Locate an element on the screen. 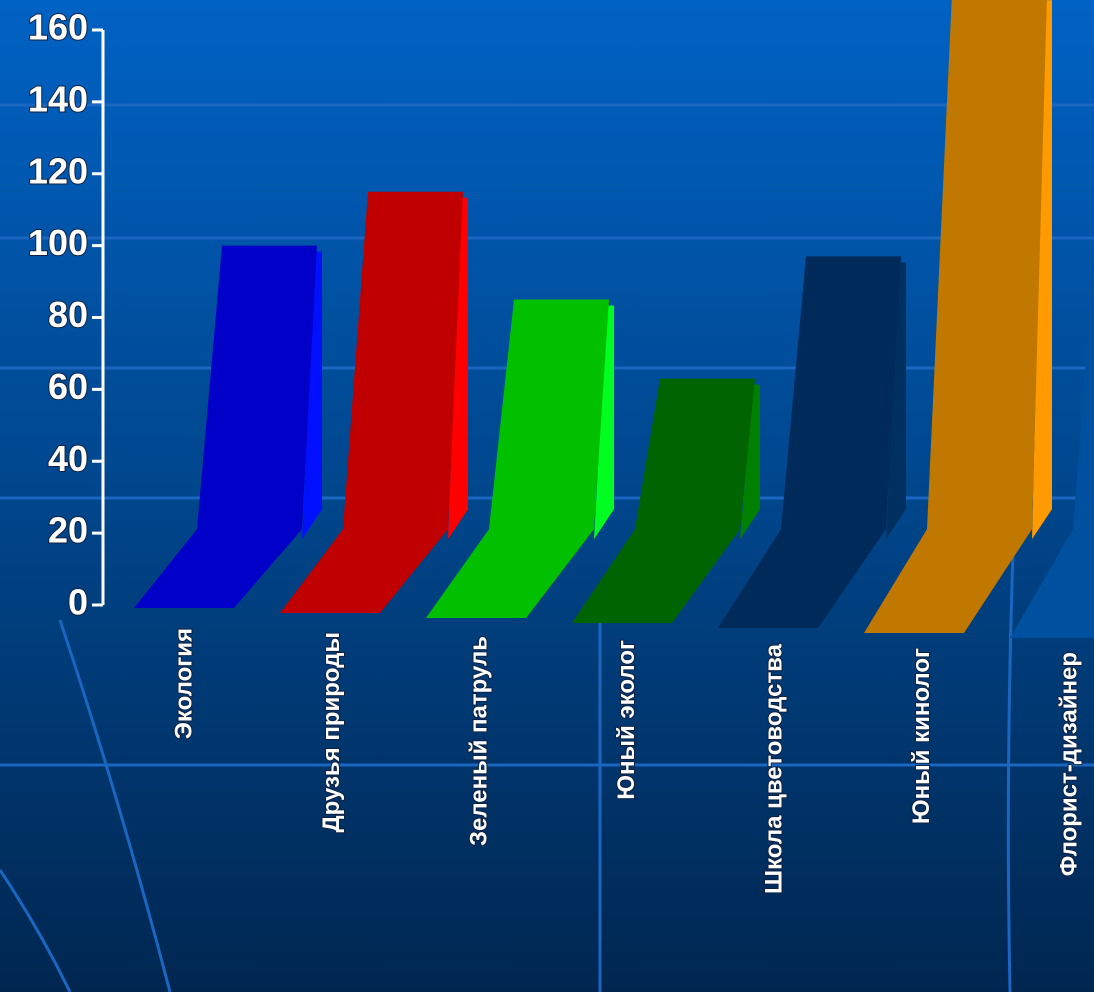  y-tick-label: 60 is located at coordinates (68, 386).